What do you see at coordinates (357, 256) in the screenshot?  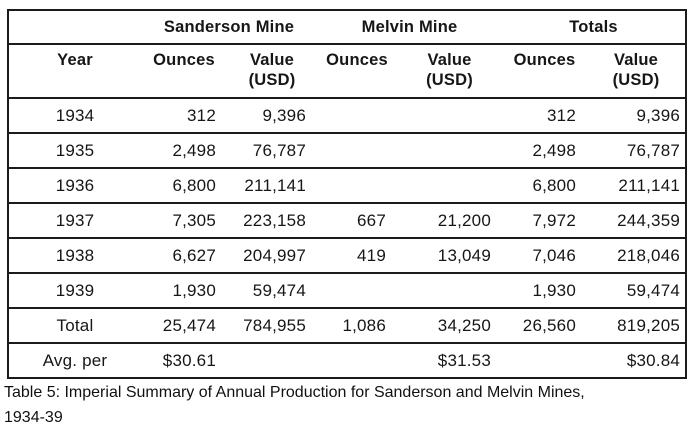 I see `melvin-ounces-cell: 419` at bounding box center [357, 256].